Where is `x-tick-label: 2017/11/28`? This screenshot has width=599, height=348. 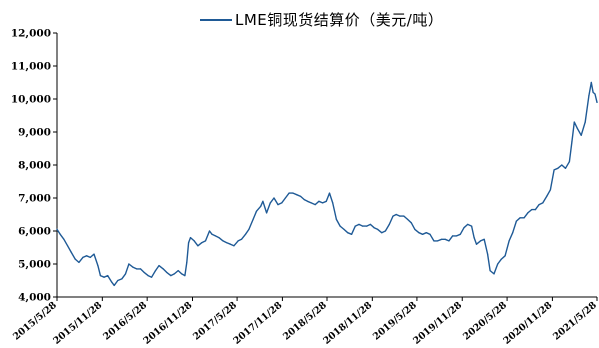
x-tick-label: 2017/11/28 is located at coordinates (257, 322).